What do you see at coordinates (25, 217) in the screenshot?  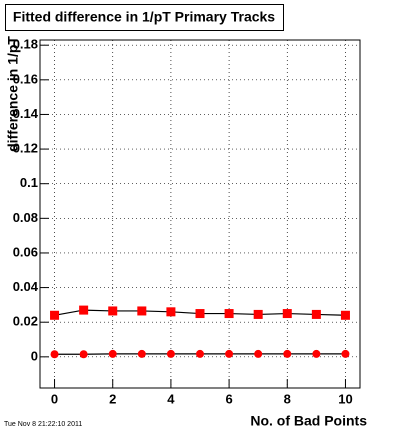 I see `y-tick-label: 0.08` at bounding box center [25, 217].